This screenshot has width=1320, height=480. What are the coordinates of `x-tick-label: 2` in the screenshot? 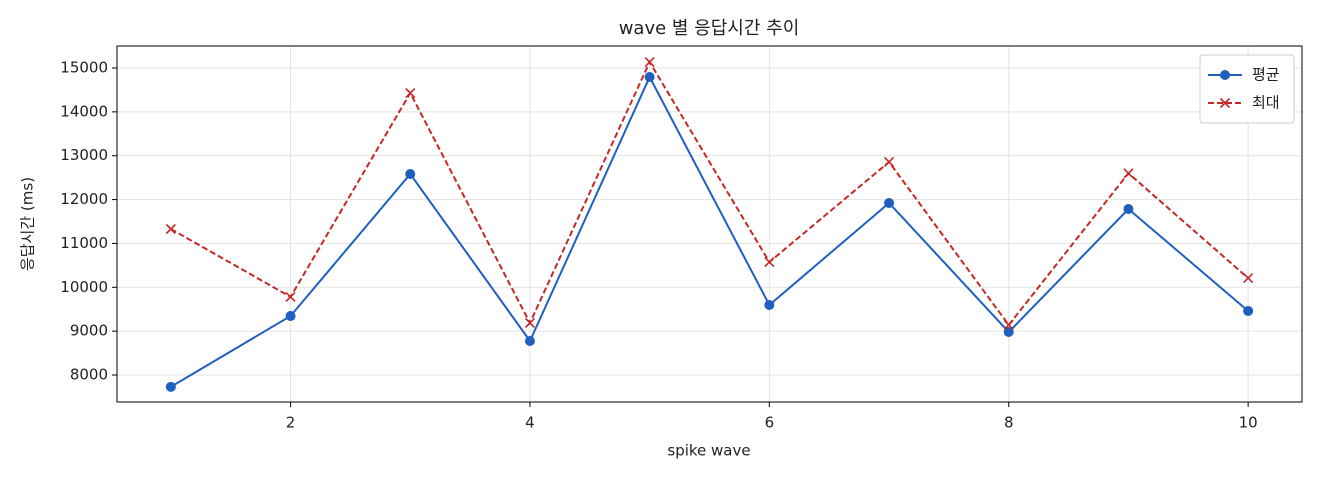 It's located at (291, 423).